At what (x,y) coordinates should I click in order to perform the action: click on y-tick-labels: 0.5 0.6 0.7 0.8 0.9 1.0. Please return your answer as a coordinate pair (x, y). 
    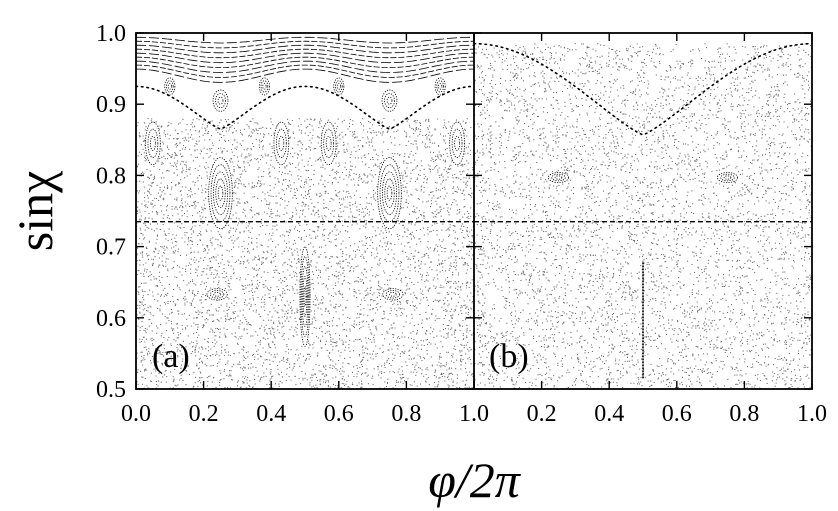
    Looking at the image, I should click on (111, 212).